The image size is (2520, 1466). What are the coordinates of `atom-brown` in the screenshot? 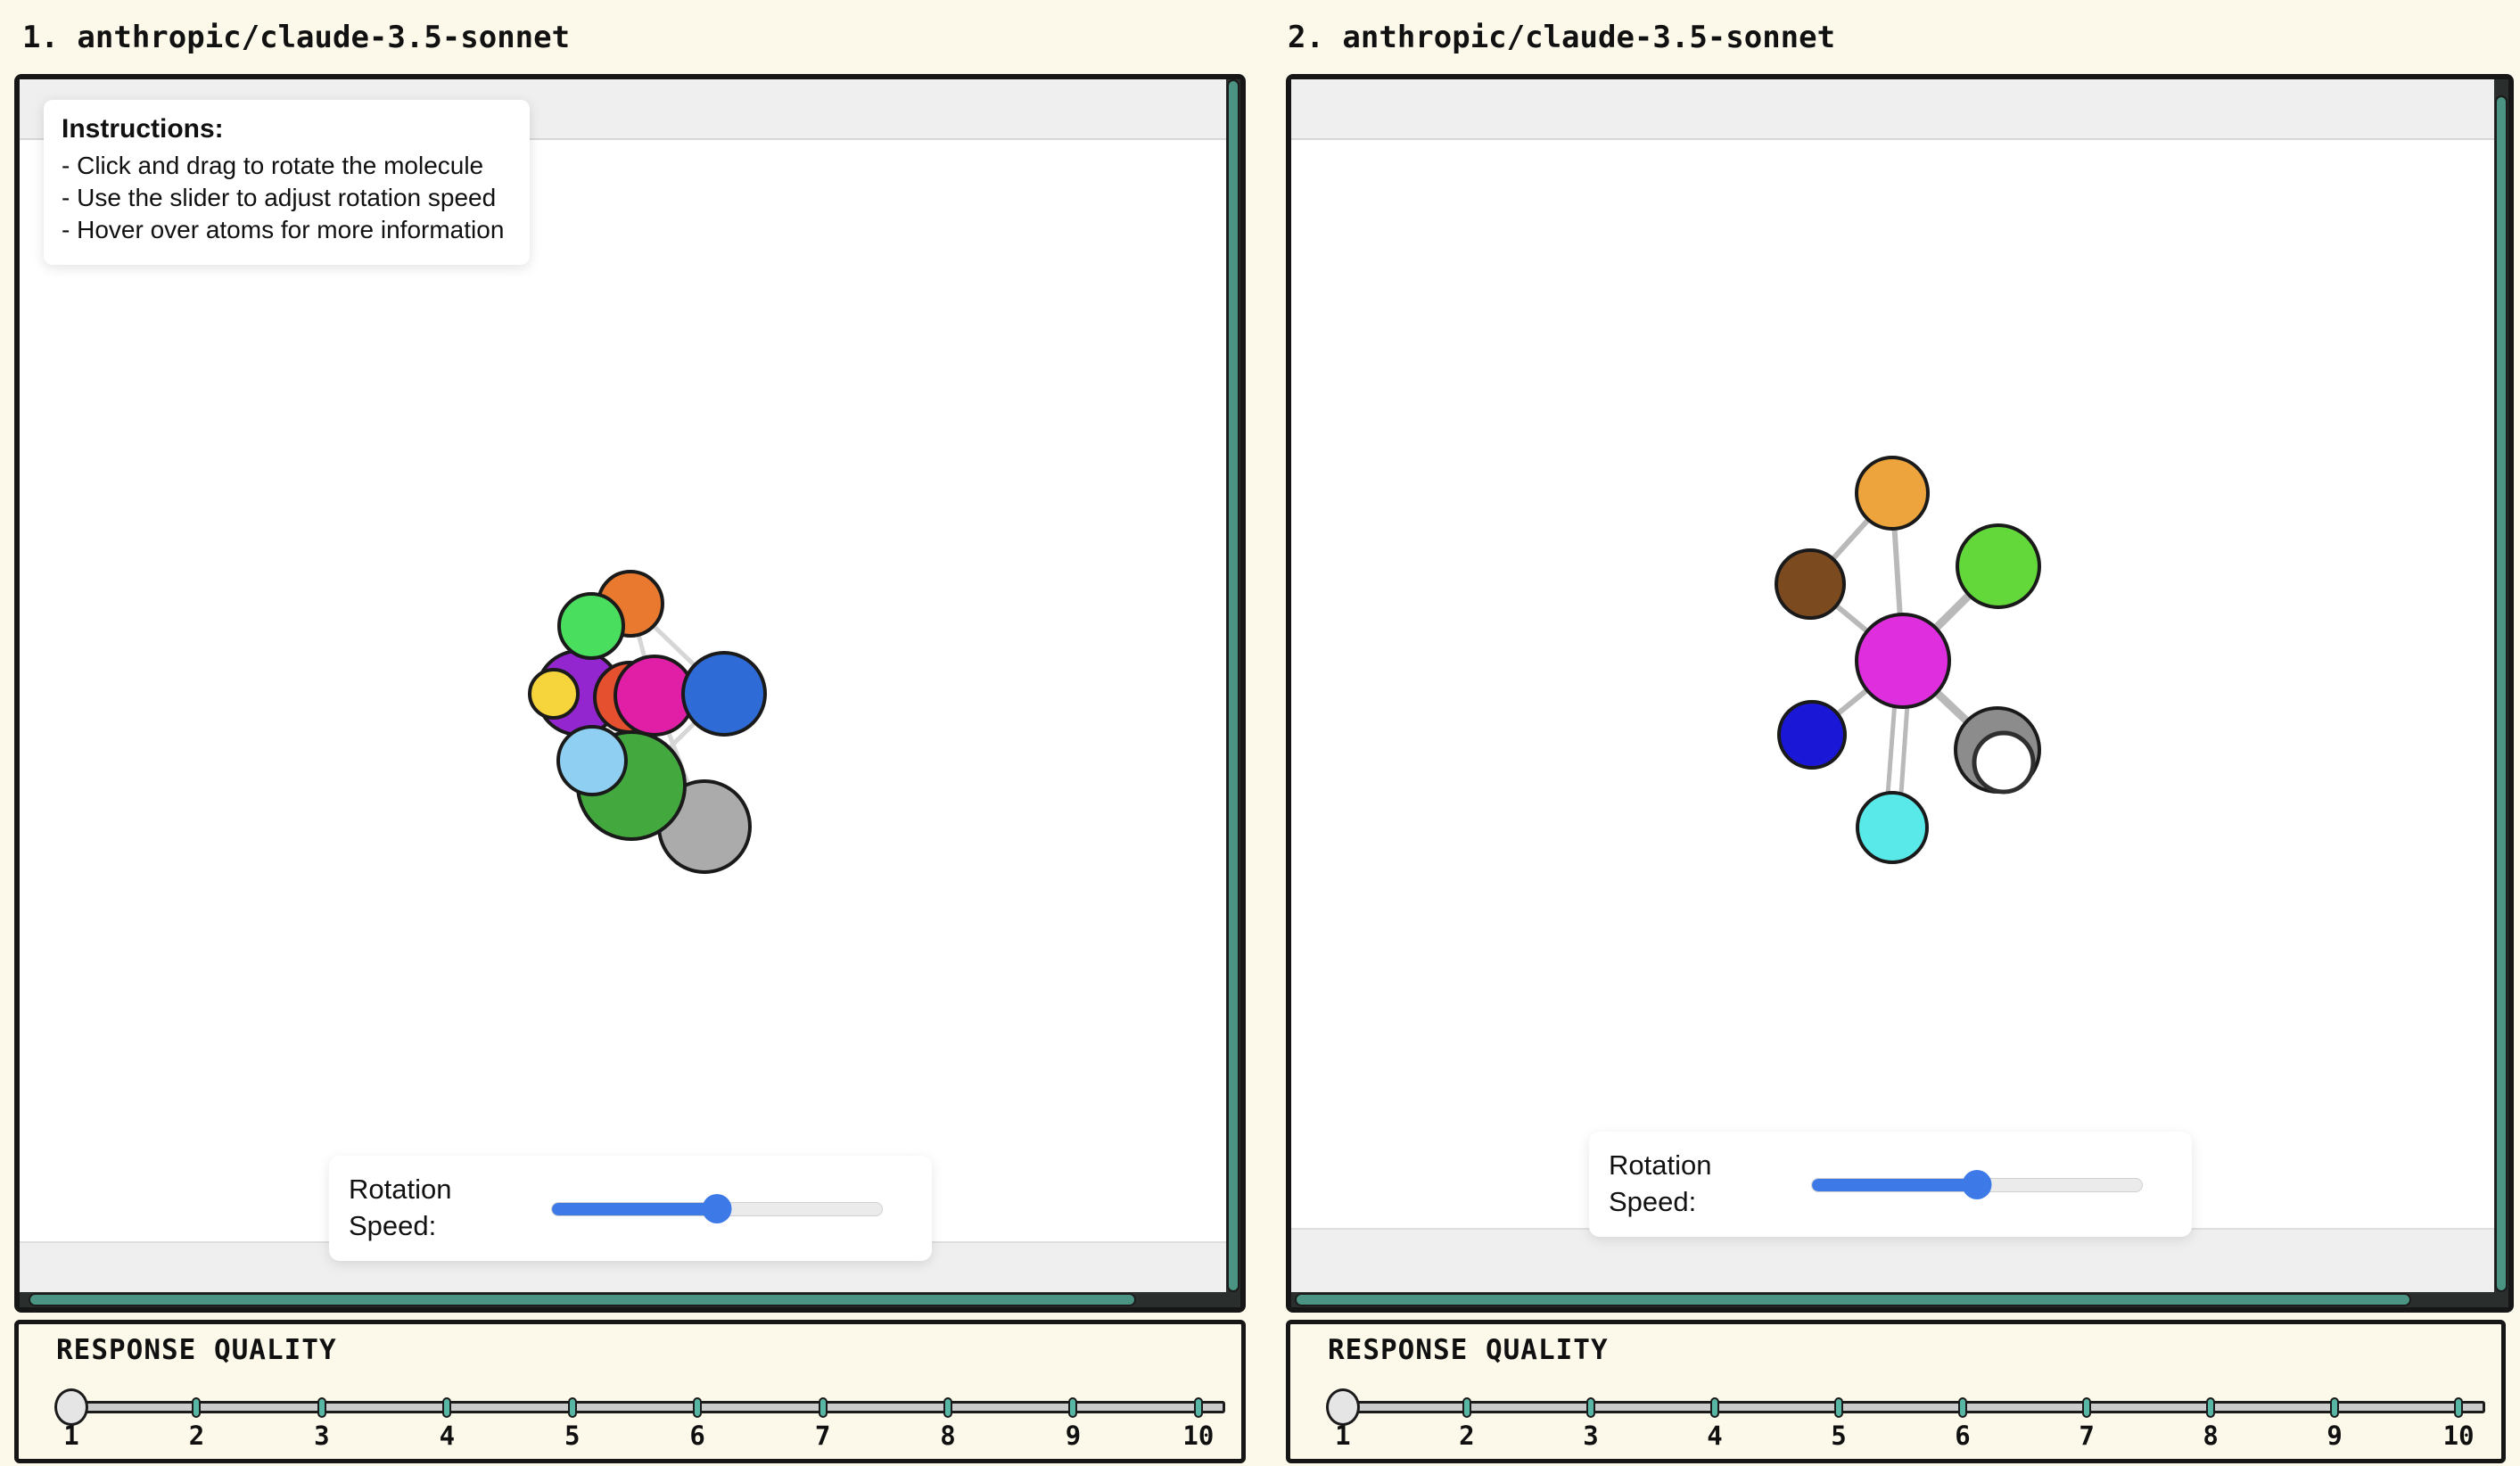 It's located at (1810, 584).